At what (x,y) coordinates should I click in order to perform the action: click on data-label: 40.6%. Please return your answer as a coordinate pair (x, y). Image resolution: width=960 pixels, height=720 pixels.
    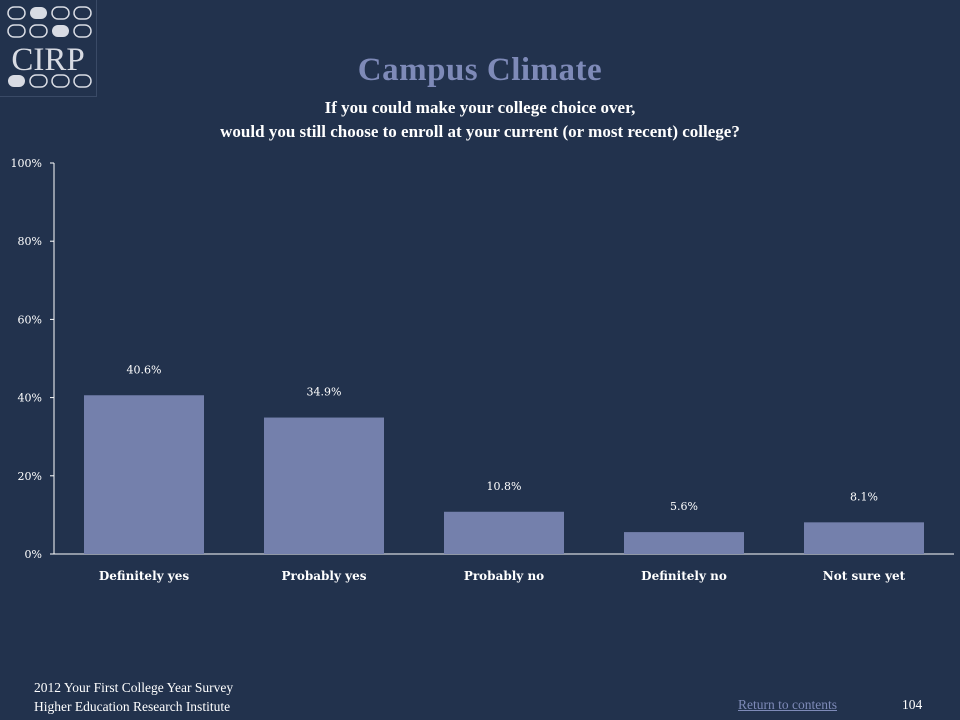
    Looking at the image, I should click on (144, 369).